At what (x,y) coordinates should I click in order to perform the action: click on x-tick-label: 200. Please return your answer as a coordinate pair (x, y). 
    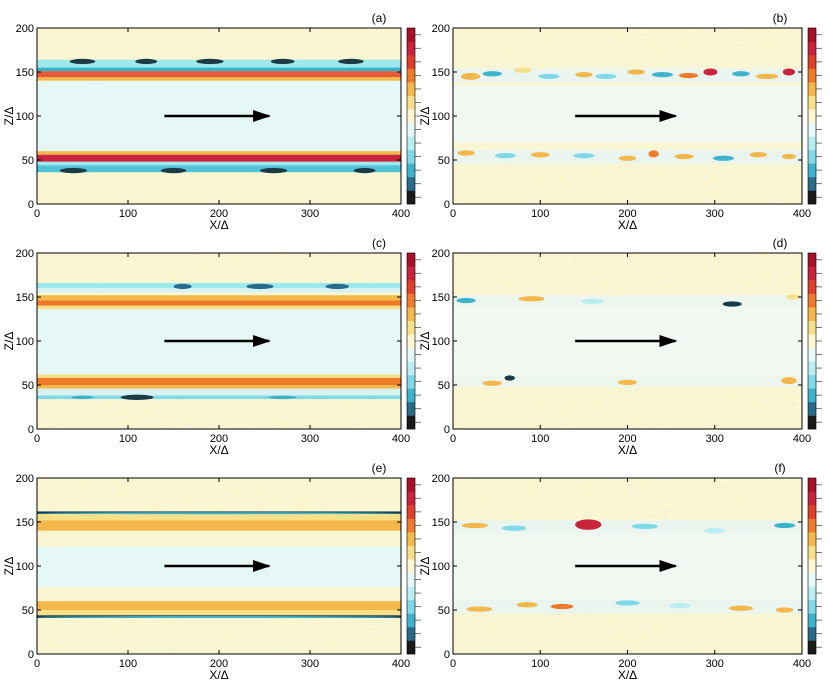
    Looking at the image, I should click on (219, 664).